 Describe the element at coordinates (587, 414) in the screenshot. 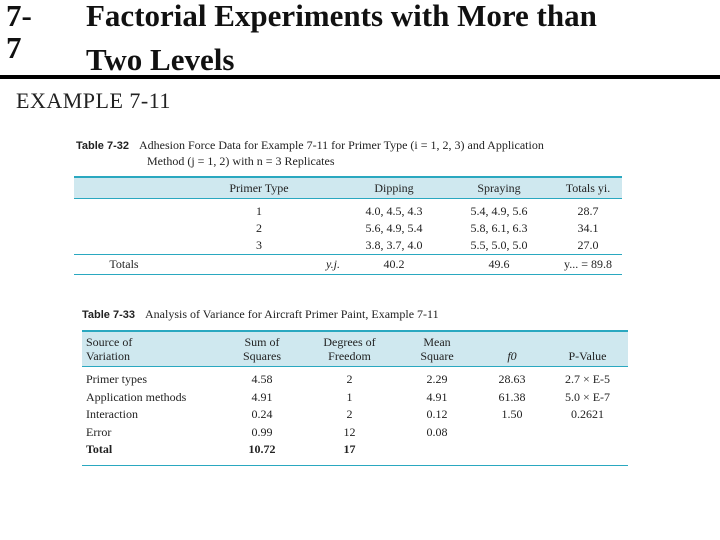

I see `table-cell: 0.2621` at that location.